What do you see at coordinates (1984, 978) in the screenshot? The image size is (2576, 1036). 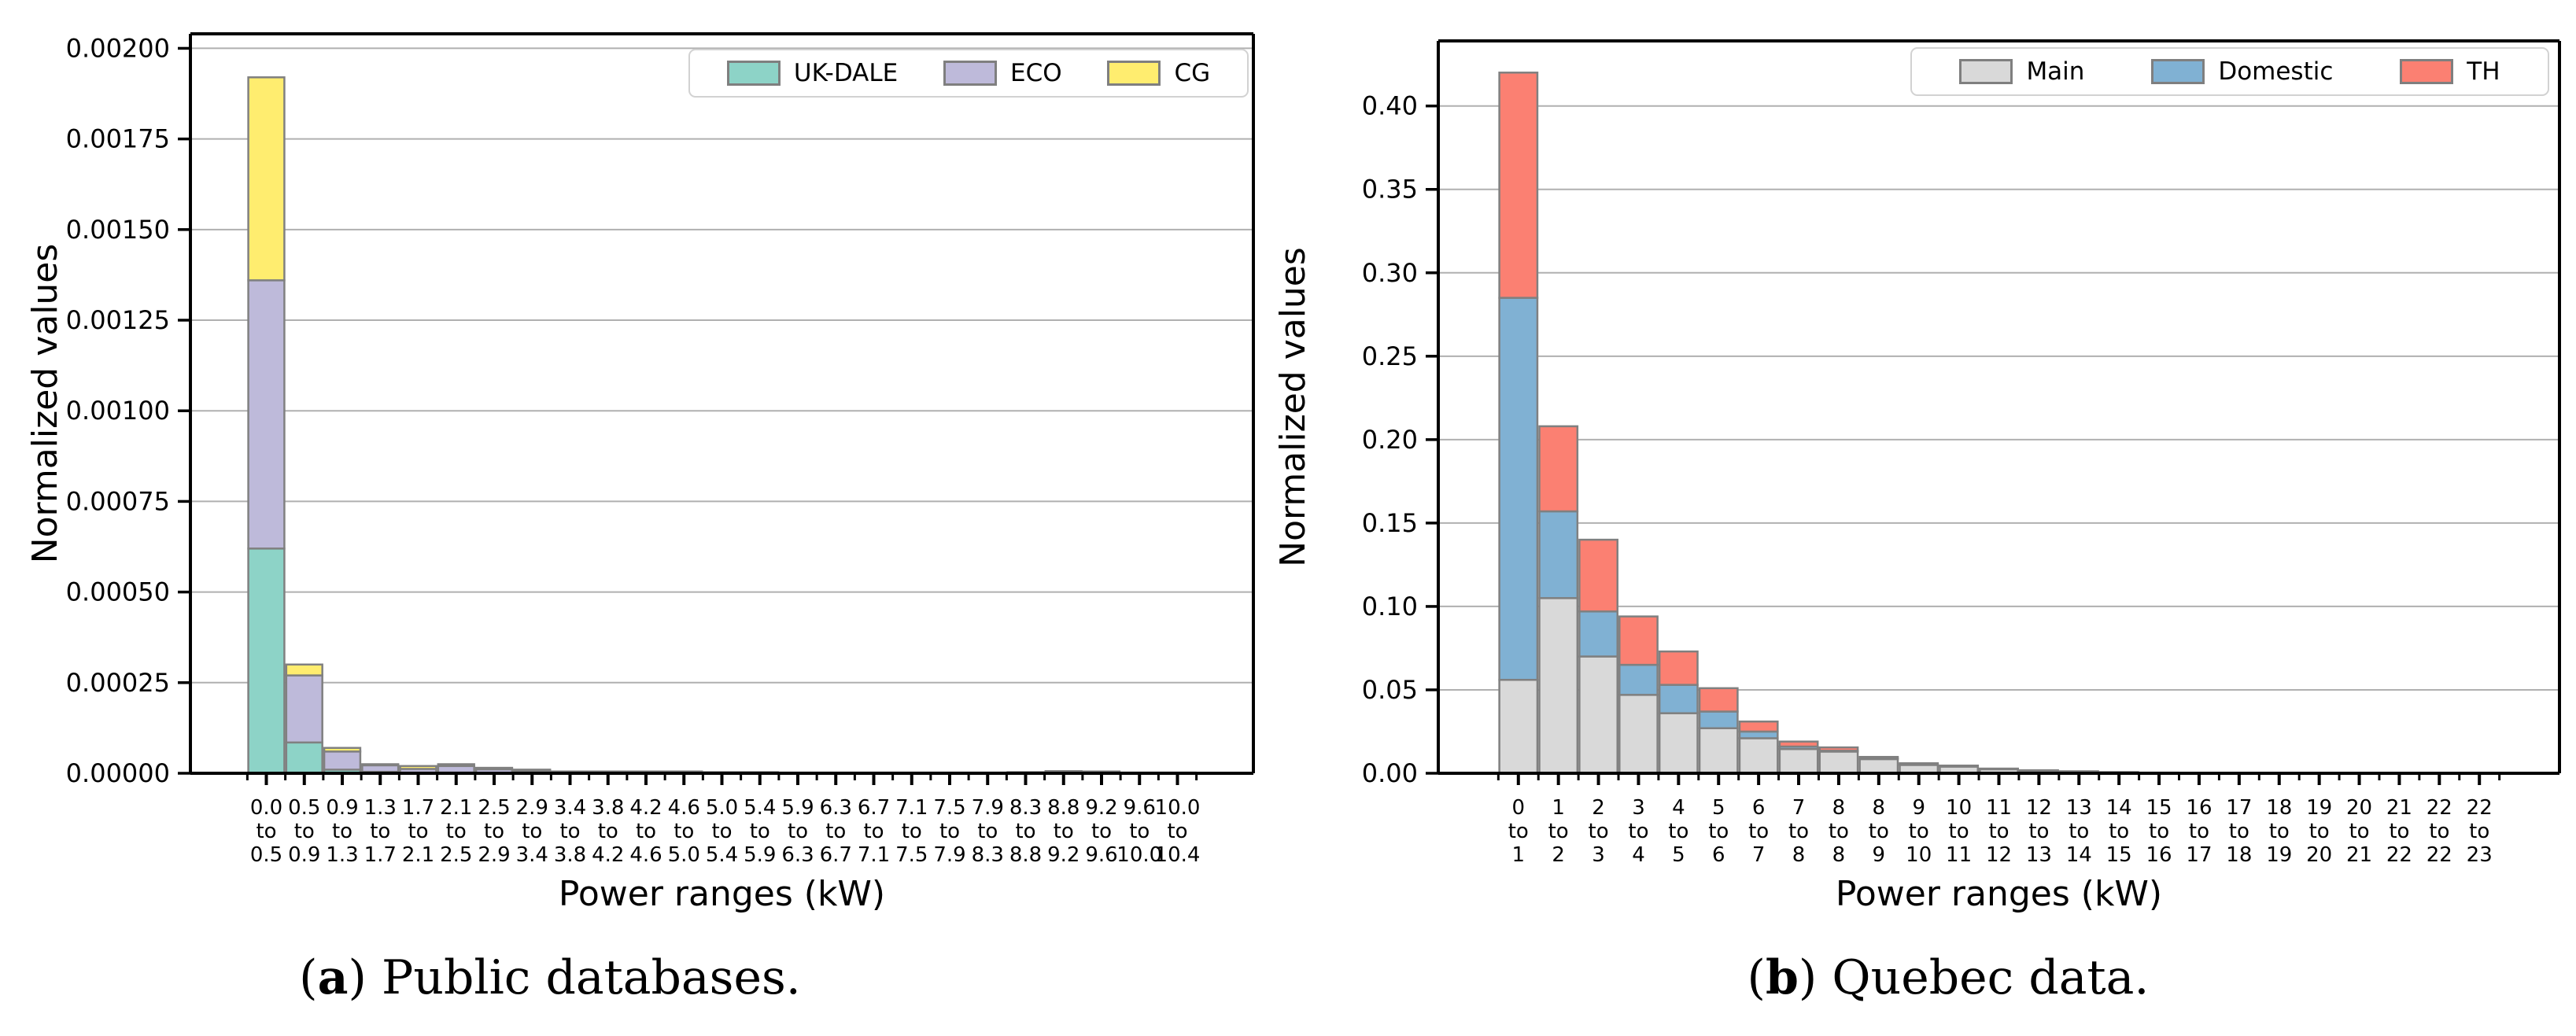 I see `caption-b-text: Quebec data.` at bounding box center [1984, 978].